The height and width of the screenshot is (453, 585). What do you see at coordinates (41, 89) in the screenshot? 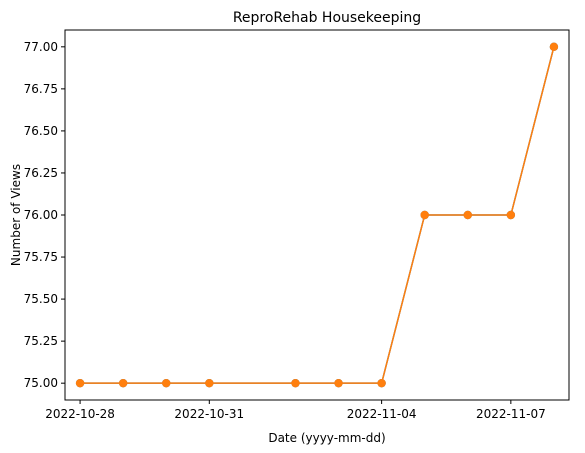
I see `y-tick-label: 76.75` at bounding box center [41, 89].